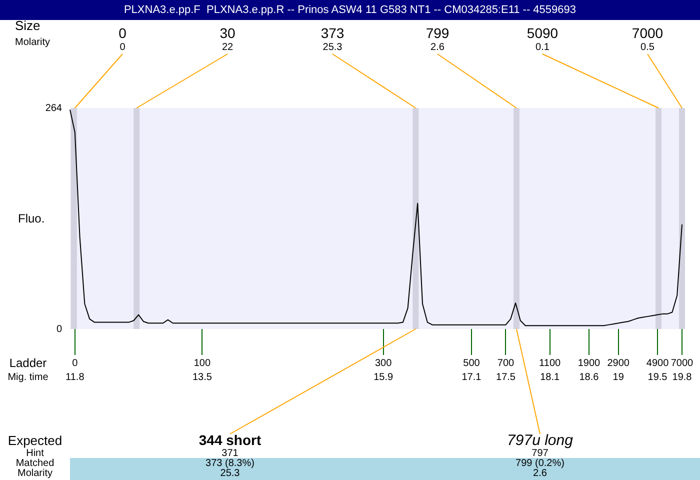 The image size is (700, 480). What do you see at coordinates (506, 363) in the screenshot?
I see `x-tick-label: 700` at bounding box center [506, 363].